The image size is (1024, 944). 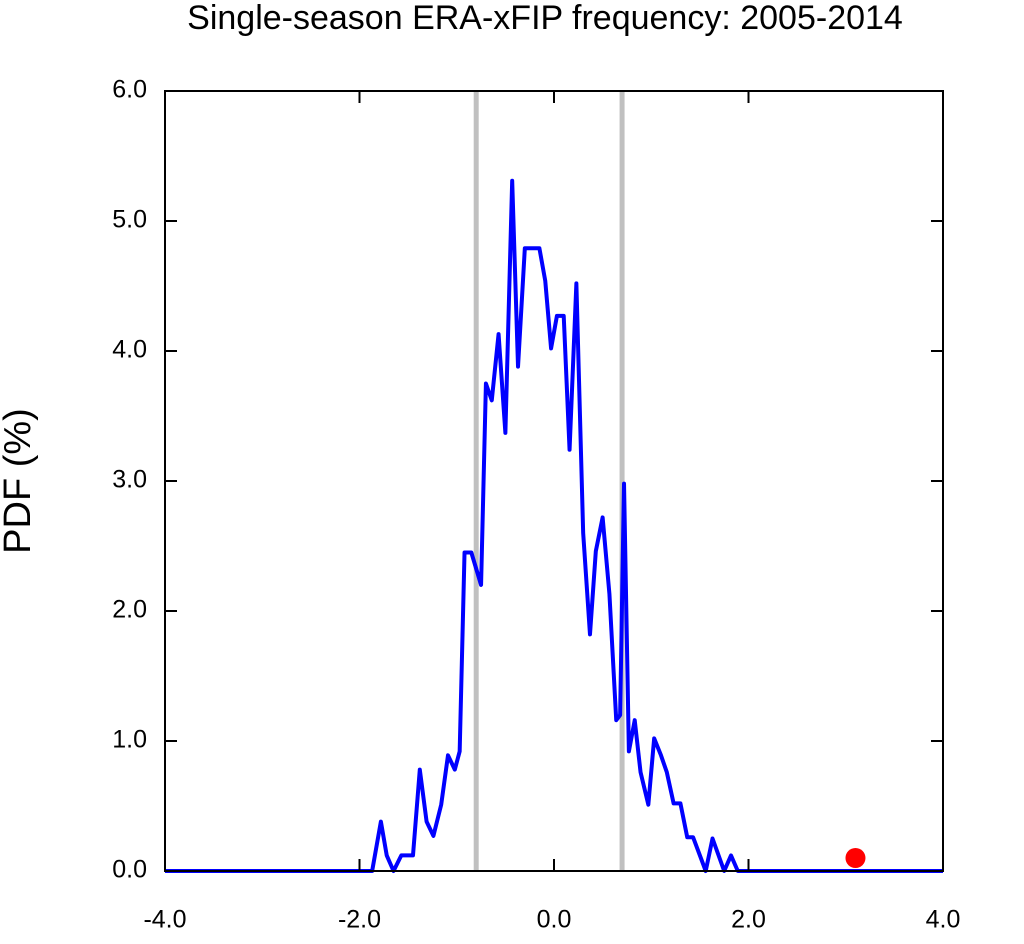 What do you see at coordinates (129, 610) in the screenshot?
I see `y-tick-label: 2.0` at bounding box center [129, 610].